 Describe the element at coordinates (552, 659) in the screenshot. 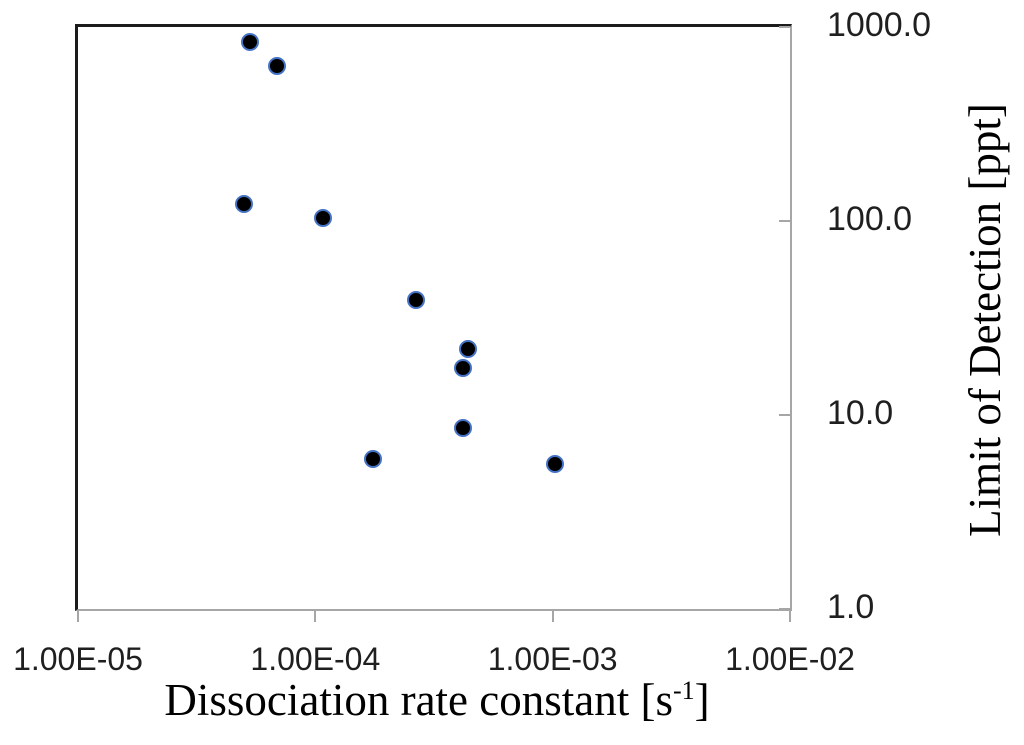

I see `x-tick-label: 1.00E-03` at that location.